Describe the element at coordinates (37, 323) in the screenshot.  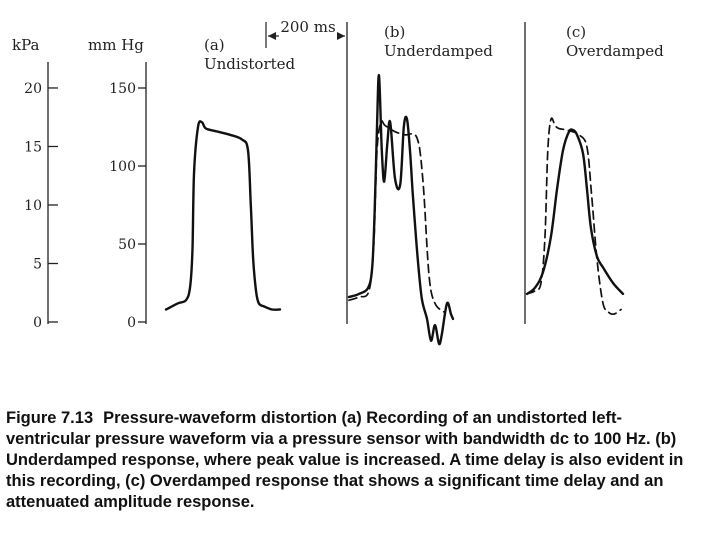
I see `kpa-tick-label: 0` at that location.